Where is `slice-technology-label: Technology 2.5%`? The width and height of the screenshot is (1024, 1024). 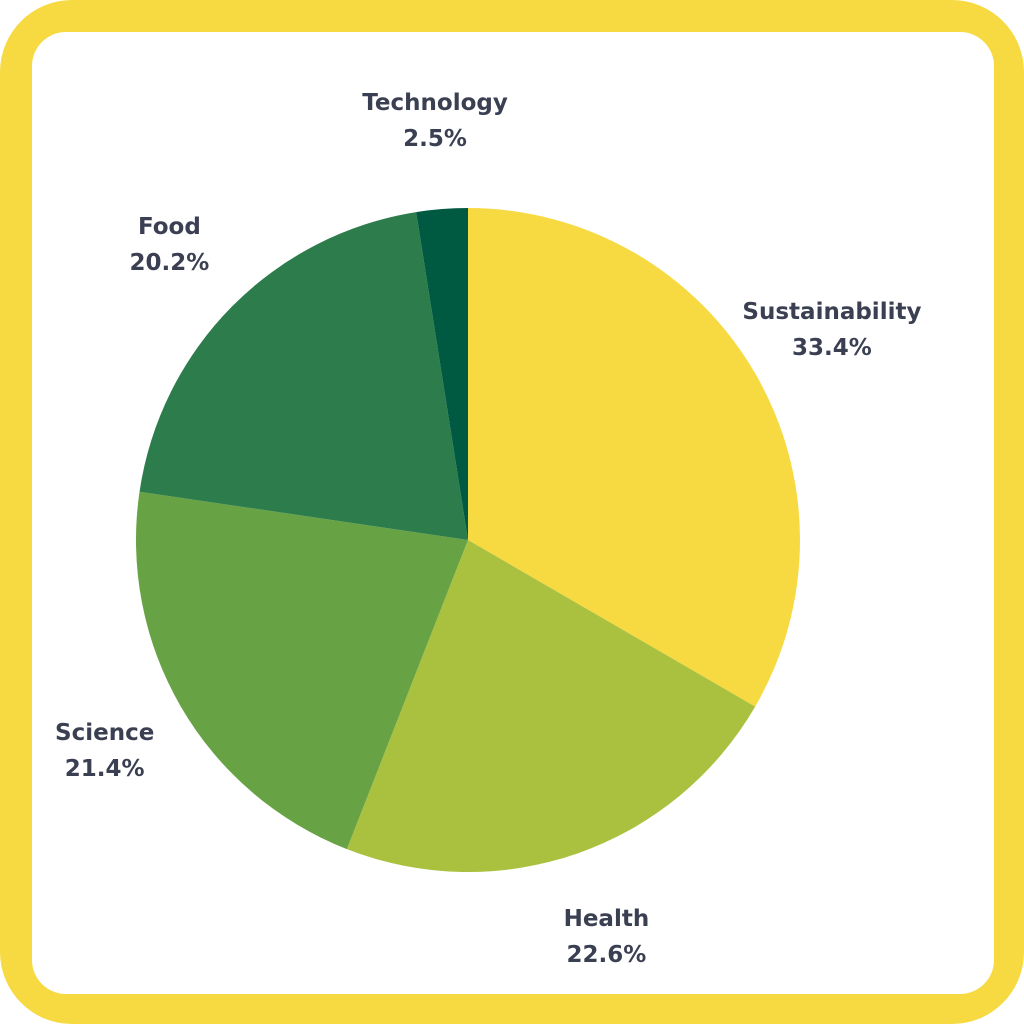 slice-technology-label: Technology 2.5% is located at coordinates (435, 121).